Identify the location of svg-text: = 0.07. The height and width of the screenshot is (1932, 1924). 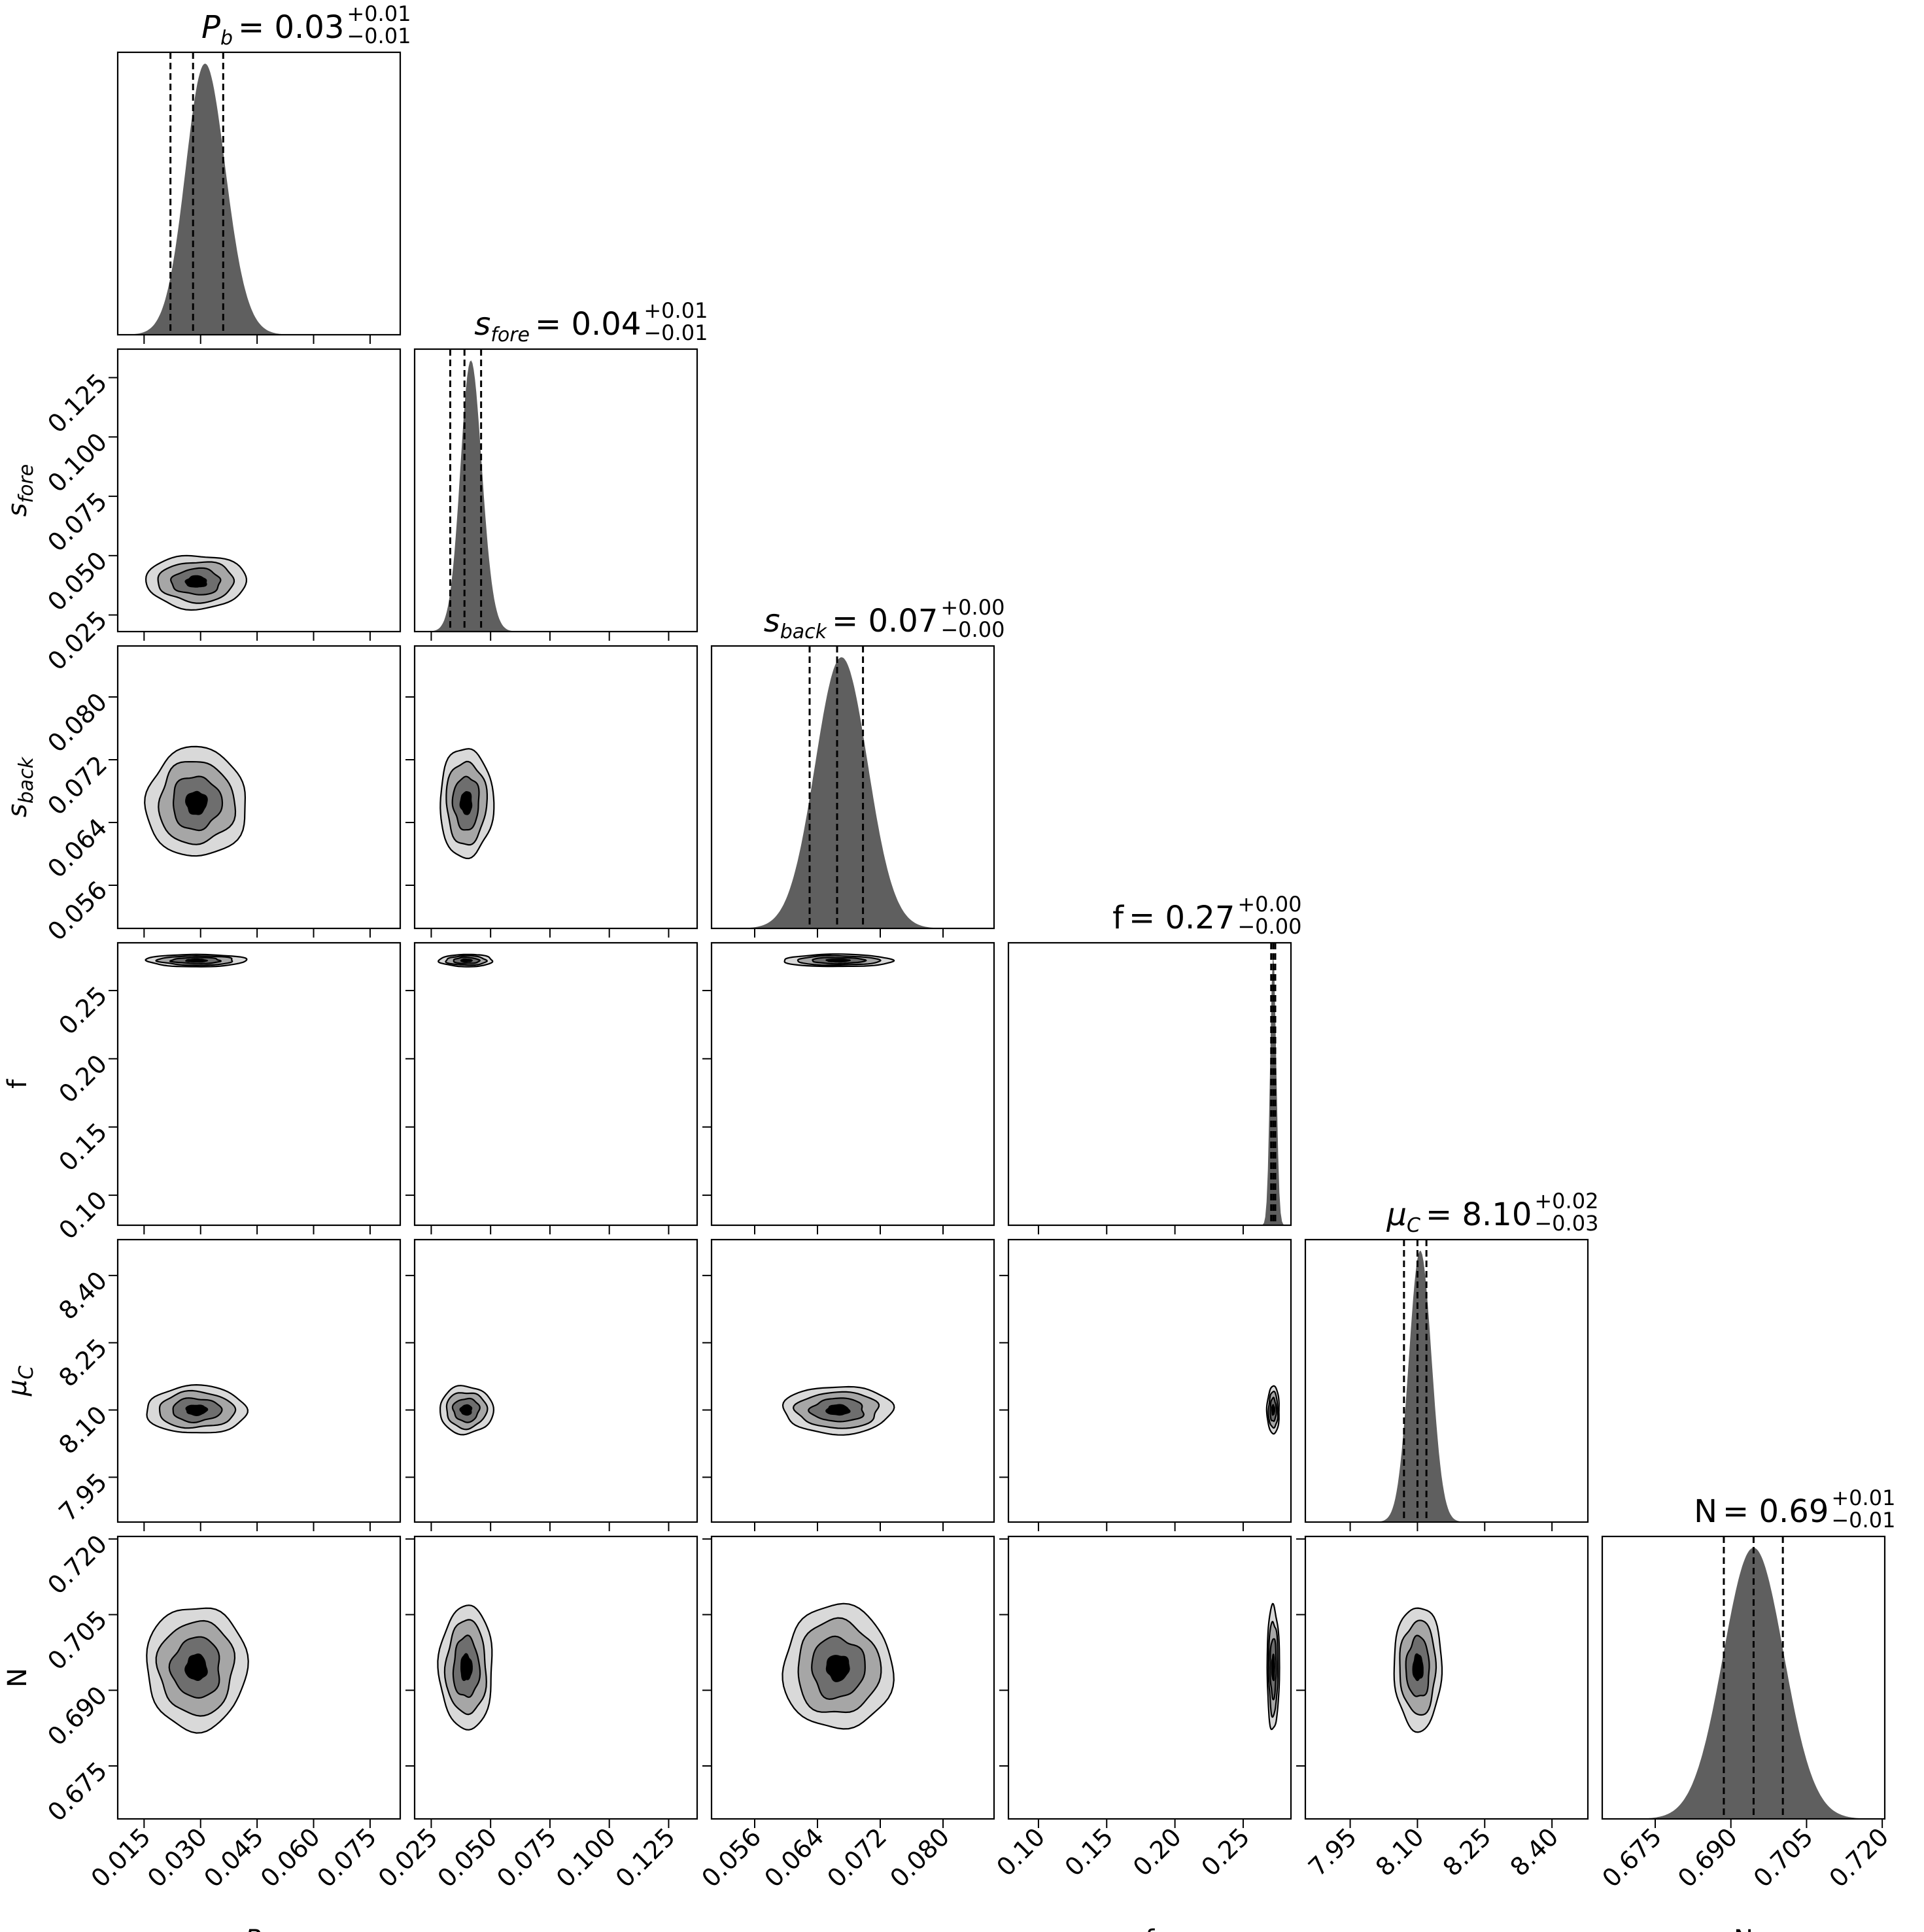
(885, 621).